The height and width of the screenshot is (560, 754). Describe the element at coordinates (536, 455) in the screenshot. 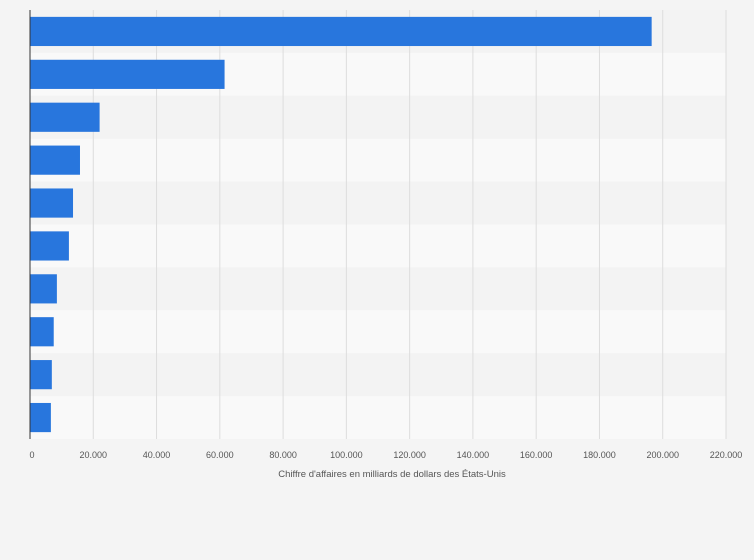

I see `x-tick-label: 160.000` at that location.